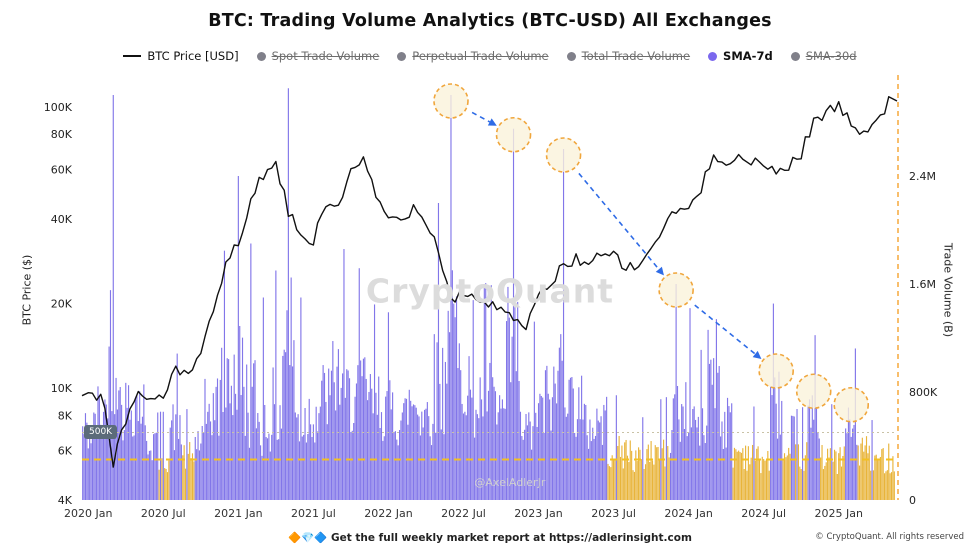  Describe the element at coordinates (27, 290) in the screenshot. I see `left-axis-title: BTC Price ($)` at that location.